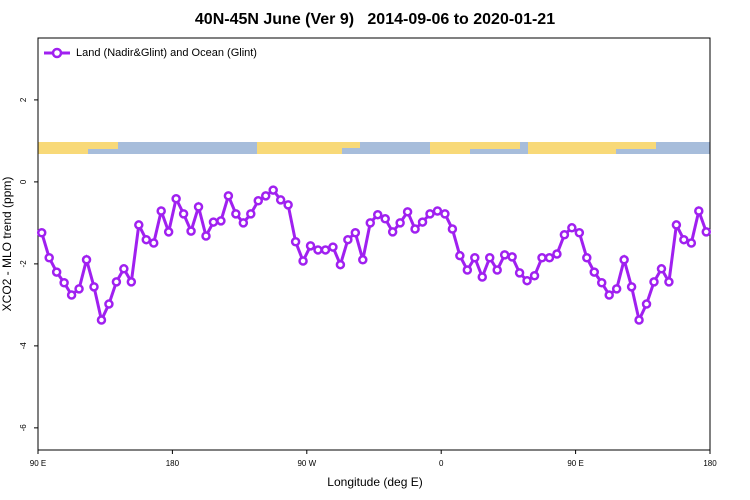  Describe the element at coordinates (166, 53) in the screenshot. I see `legend-label: Land (Nadir&Glint) and Ocean (Glint)` at that location.